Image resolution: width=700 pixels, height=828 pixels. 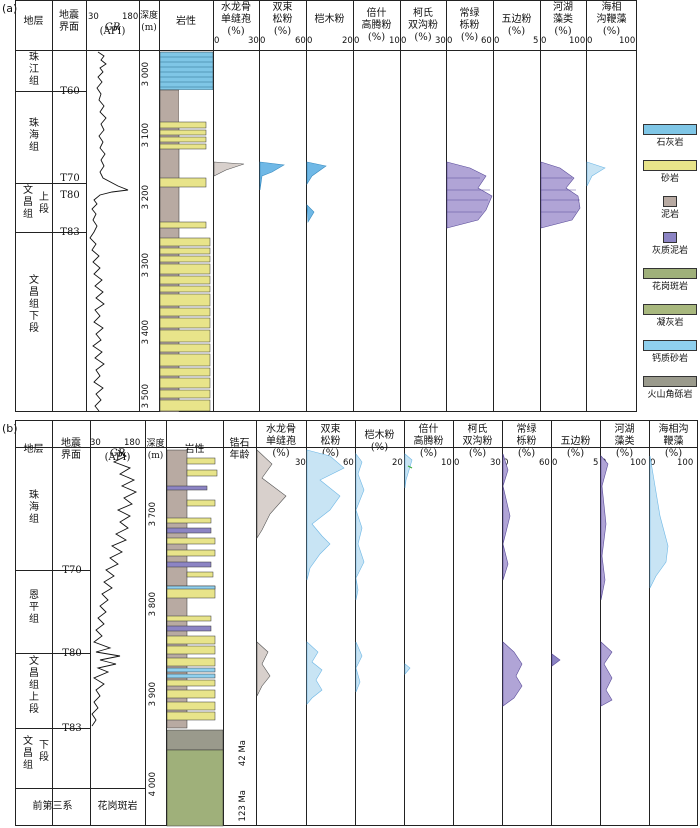 I want to click on header-col6: 常绿 栎粉 (%), so click(x=469, y=25).